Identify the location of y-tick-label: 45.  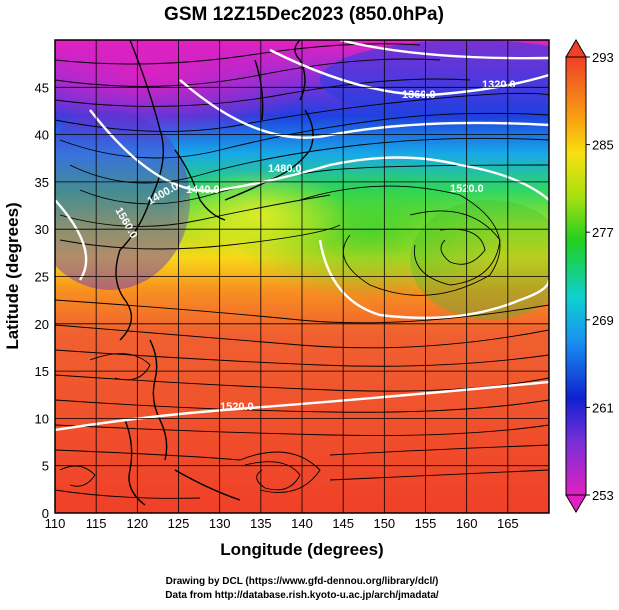
(42, 87).